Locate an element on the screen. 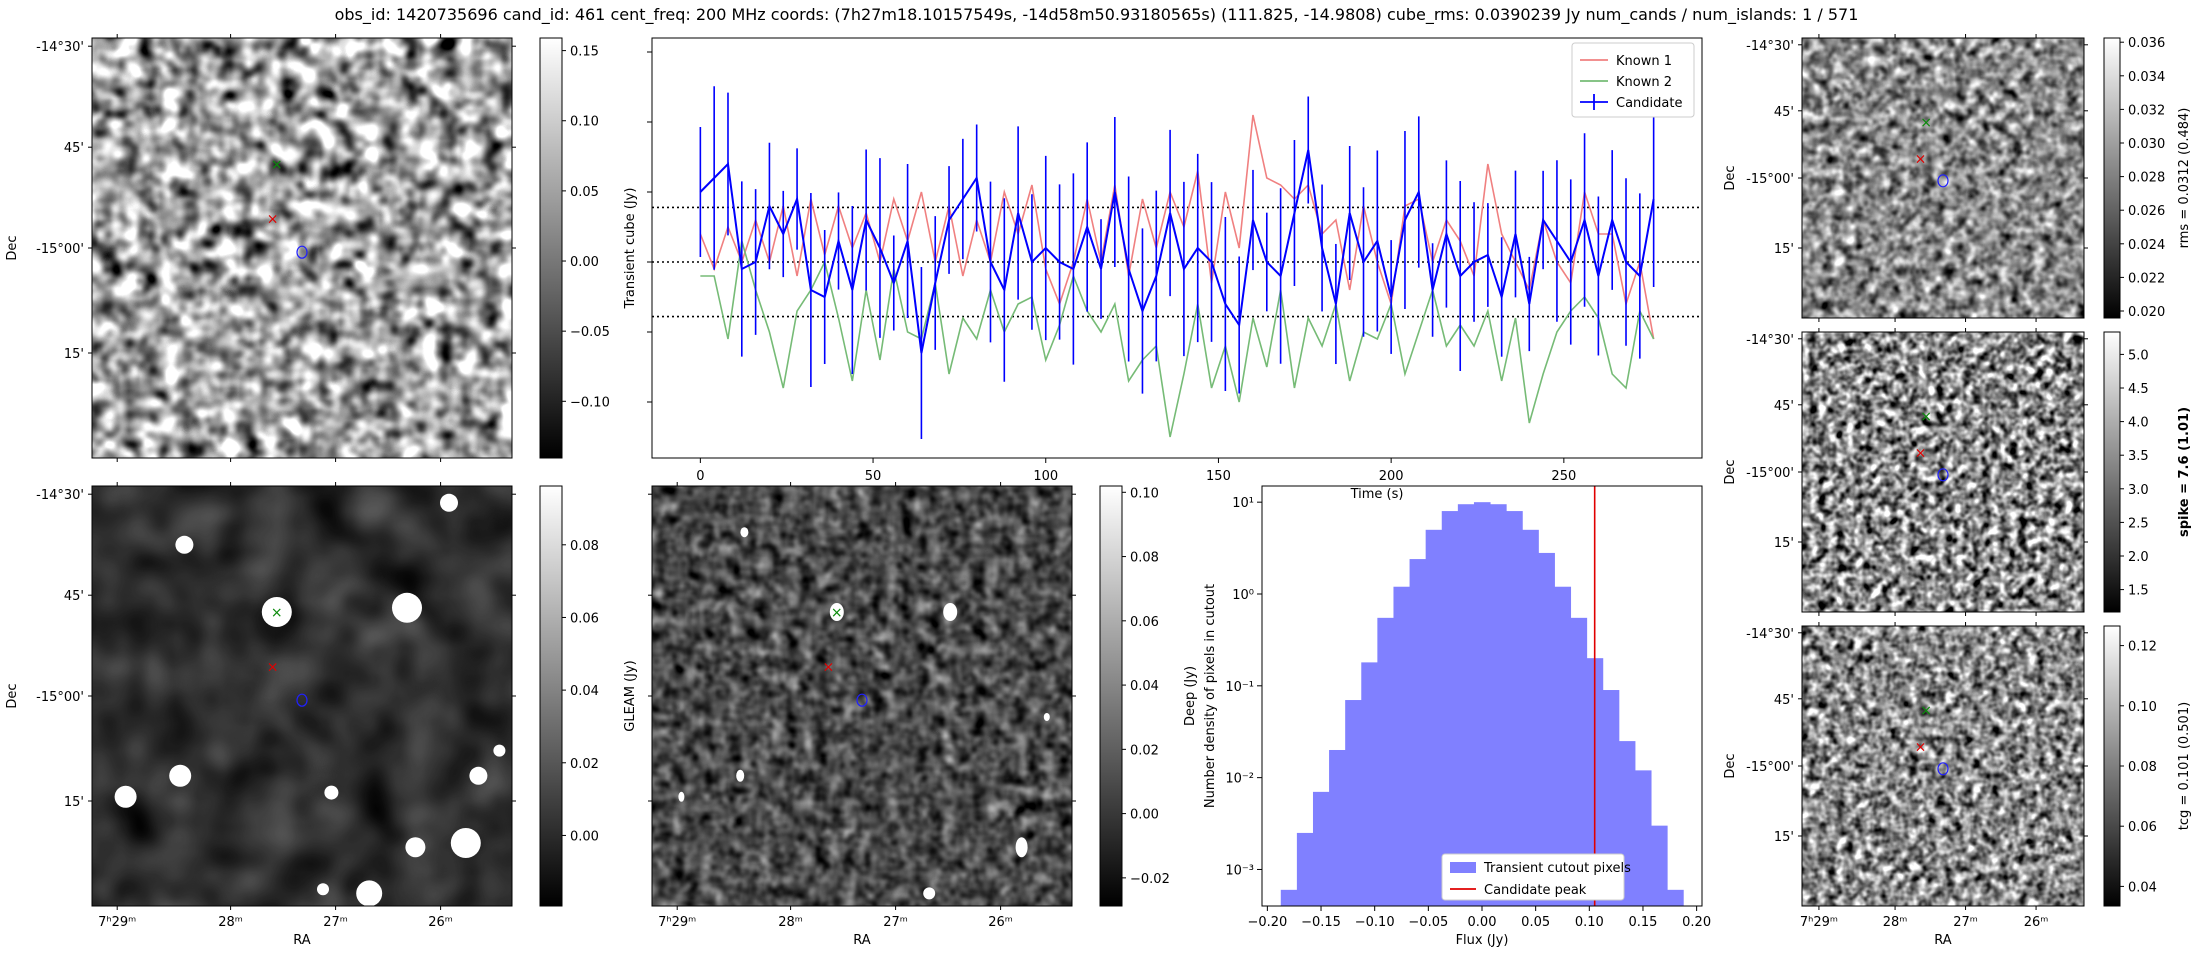 The image size is (2193, 960). colorbar-tick-label: 0.036 is located at coordinates (2146, 43).